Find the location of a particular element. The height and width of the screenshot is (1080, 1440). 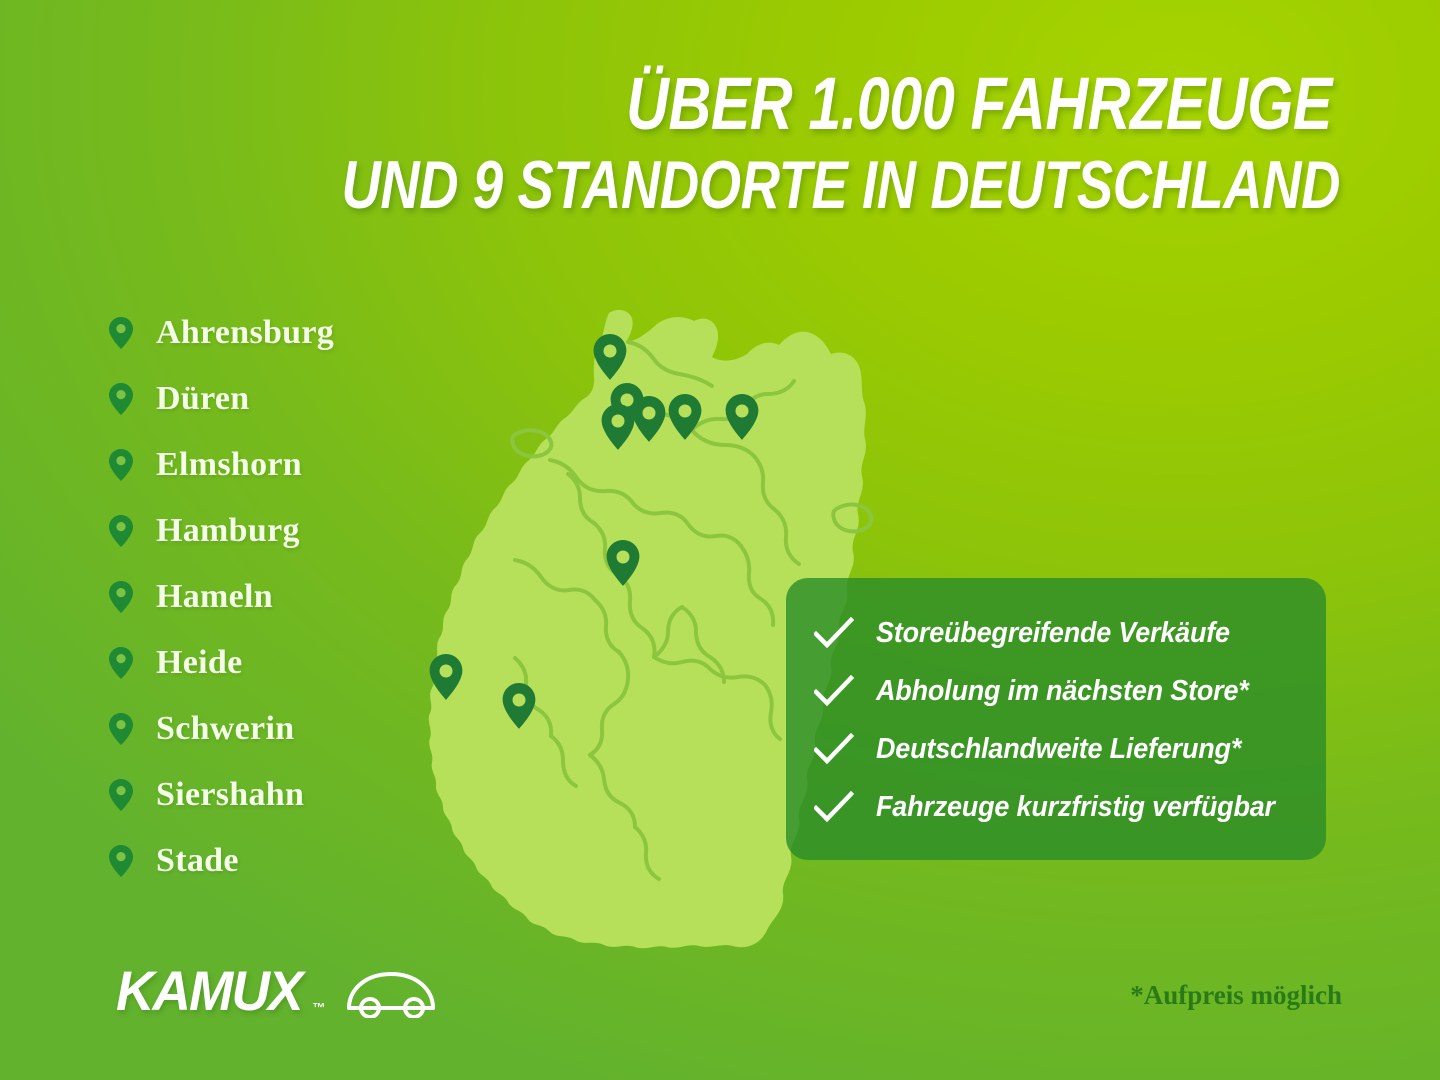

car-outline-icon is located at coordinates (391, 994).